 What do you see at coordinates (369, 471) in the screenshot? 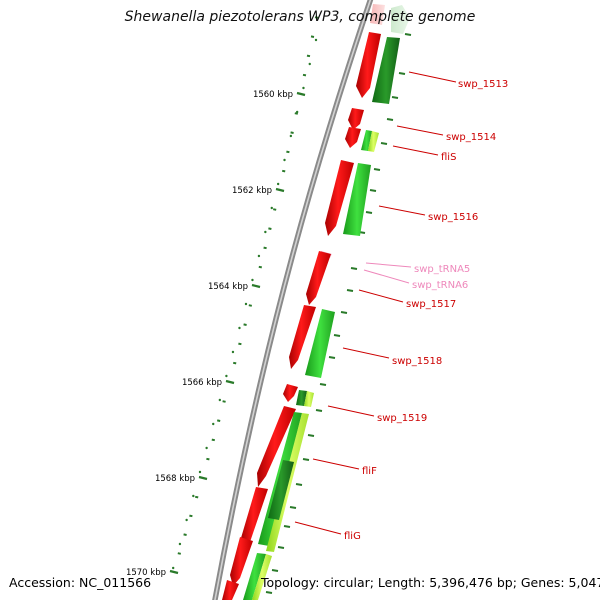
I see `gene-label: fliF` at bounding box center [369, 471].